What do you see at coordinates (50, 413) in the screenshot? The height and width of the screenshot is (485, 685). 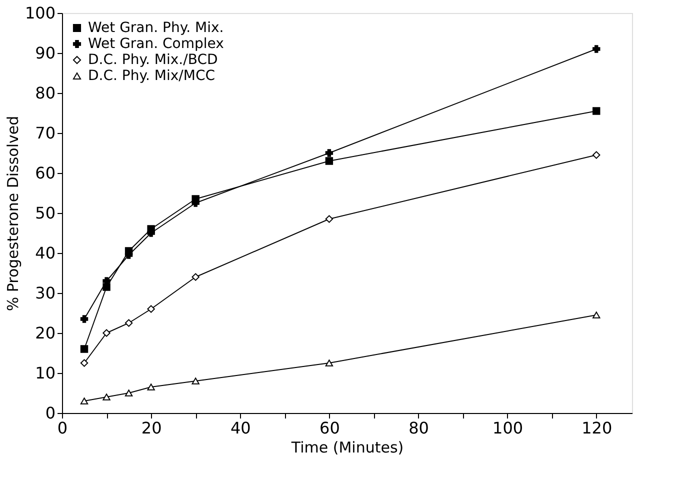 I see `y-tick-label: 0` at bounding box center [50, 413].